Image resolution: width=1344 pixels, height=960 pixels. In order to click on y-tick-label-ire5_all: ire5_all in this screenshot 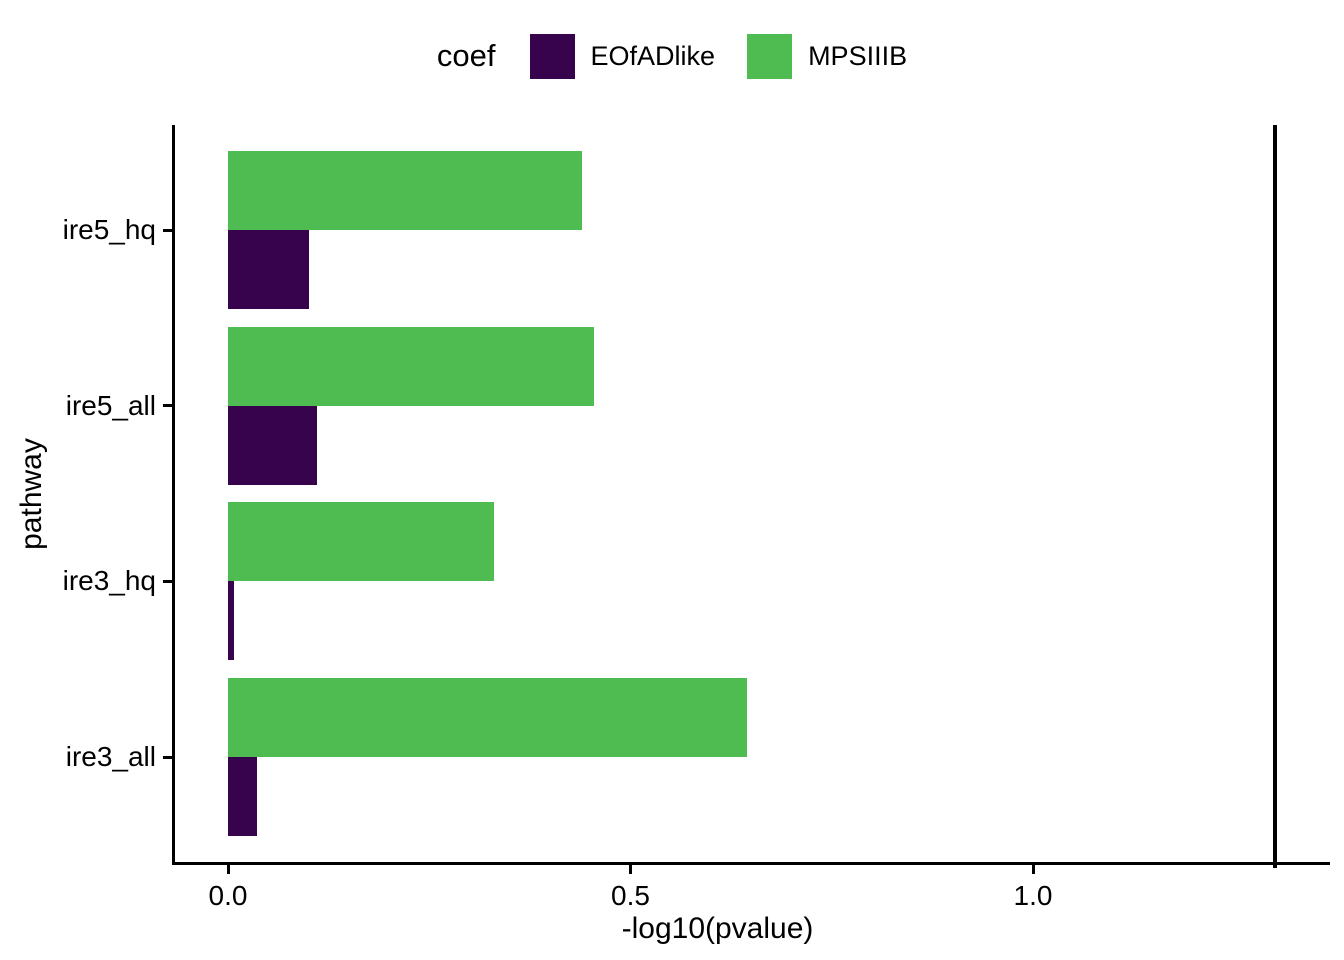, I will do `click(110, 405)`.